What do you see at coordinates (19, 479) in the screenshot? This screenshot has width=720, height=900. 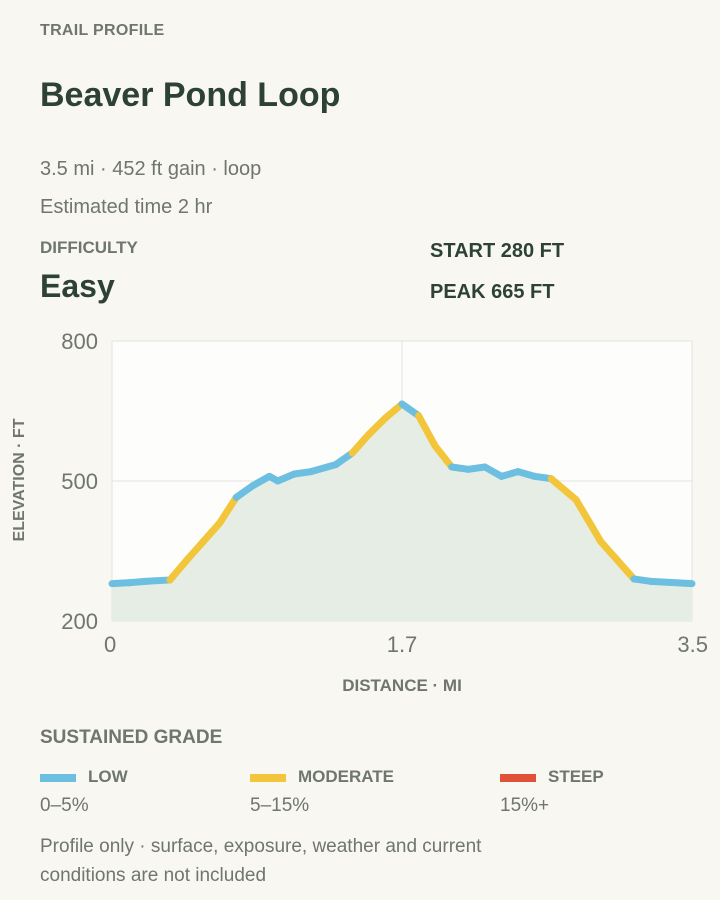 I see `y-axis-label: ELEVATION · FT` at bounding box center [19, 479].